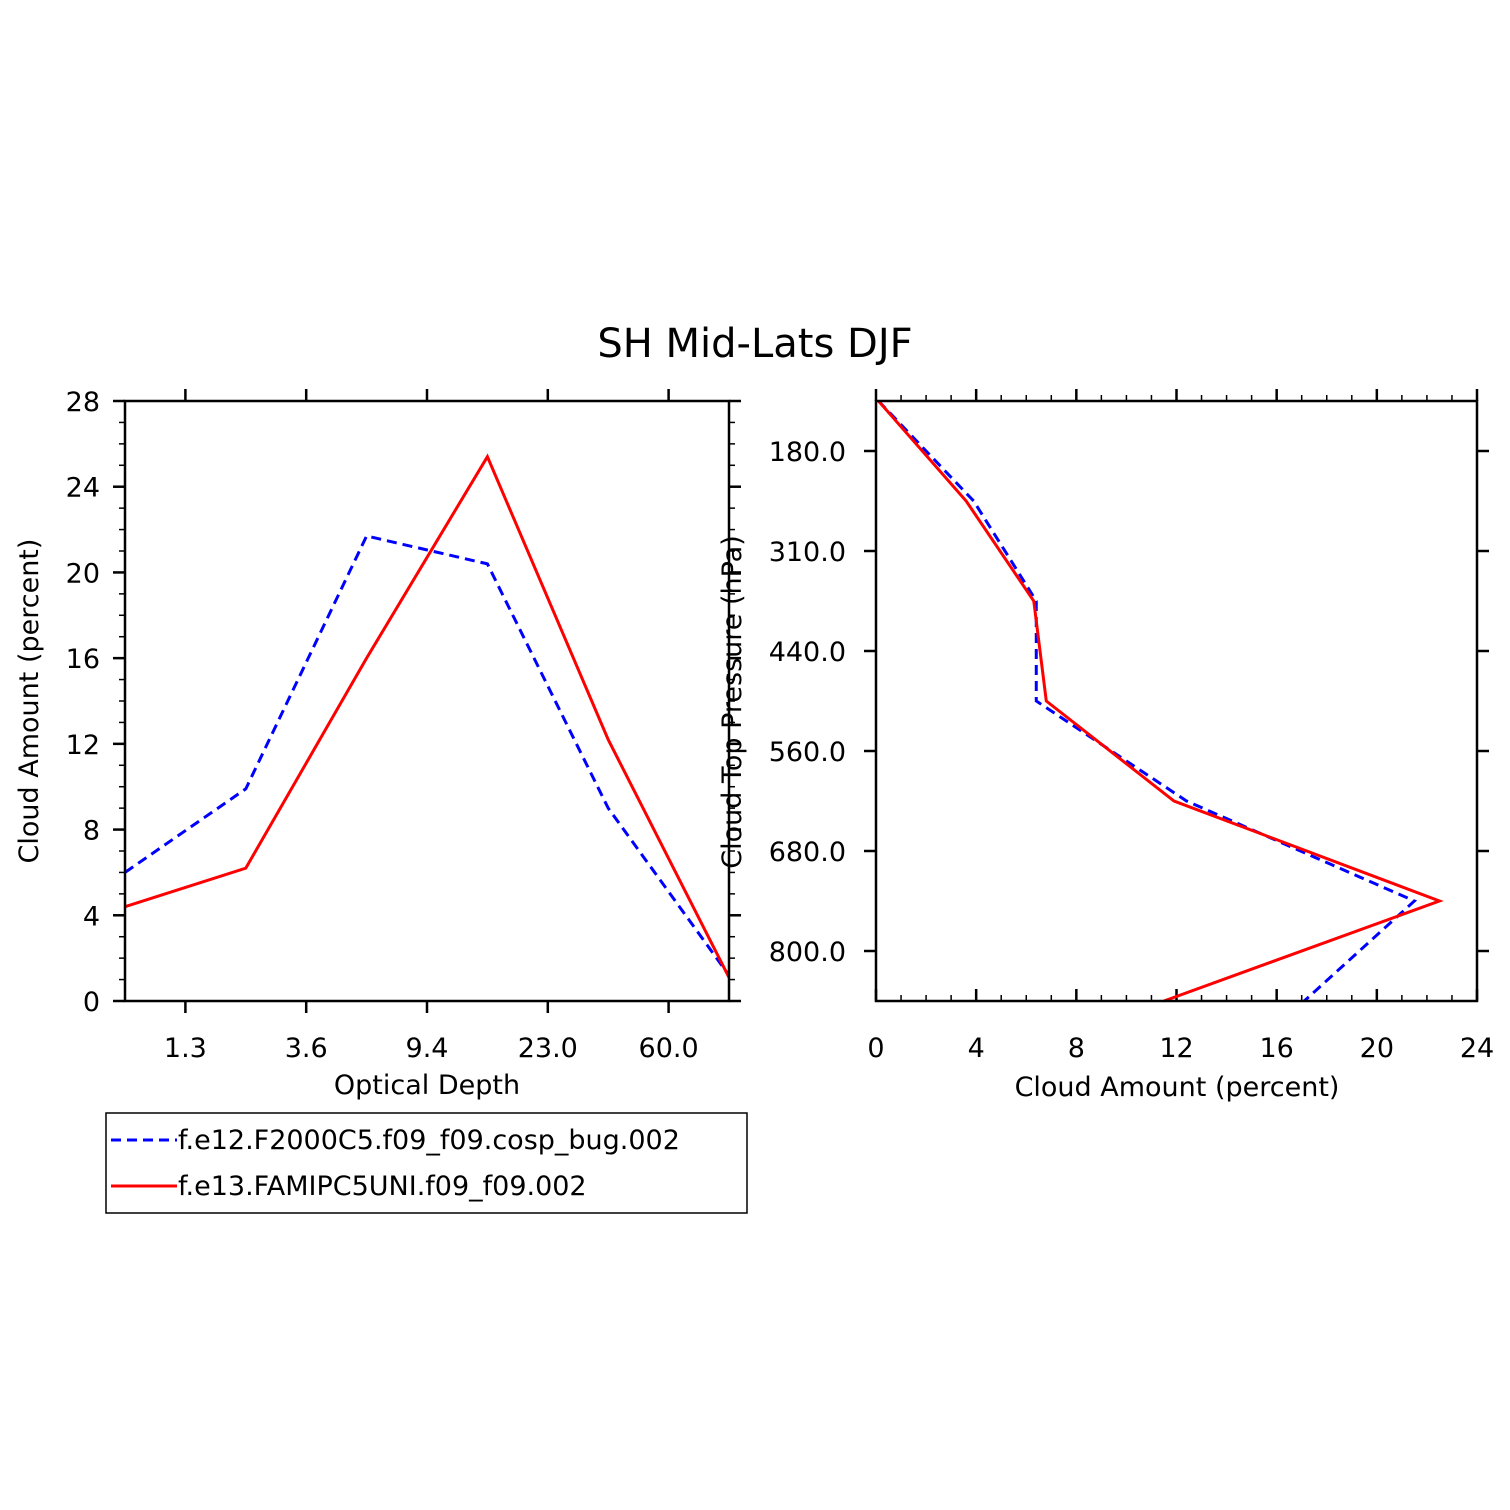 This screenshot has width=1510, height=1510. What do you see at coordinates (185, 1048) in the screenshot?
I see `left-x-tick-label: 1.3` at bounding box center [185, 1048].